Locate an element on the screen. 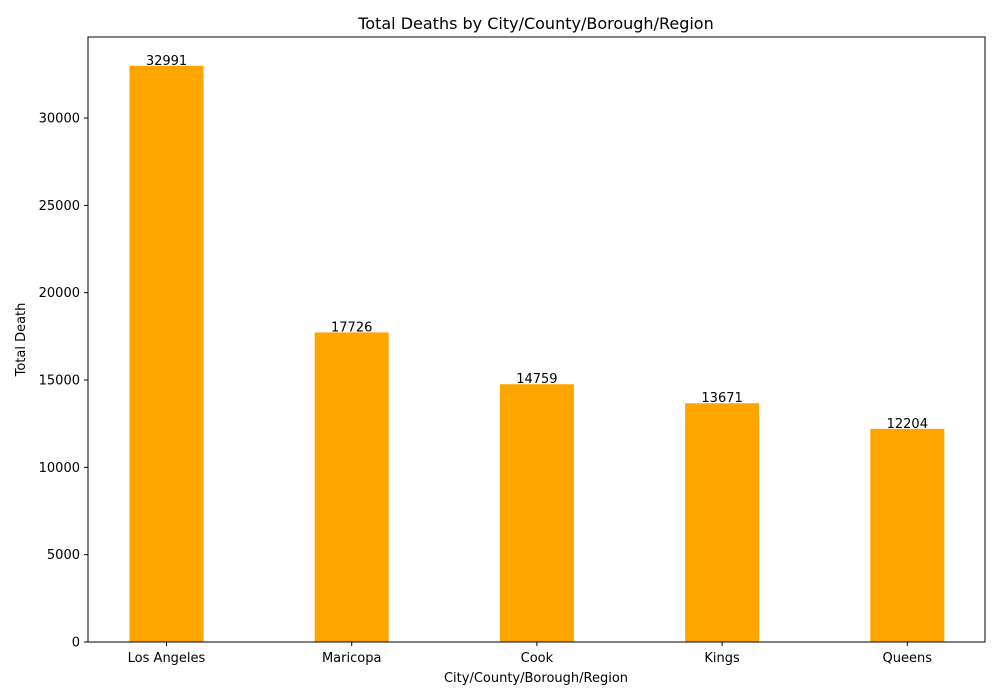  x-tick-label: Kings is located at coordinates (722, 658).